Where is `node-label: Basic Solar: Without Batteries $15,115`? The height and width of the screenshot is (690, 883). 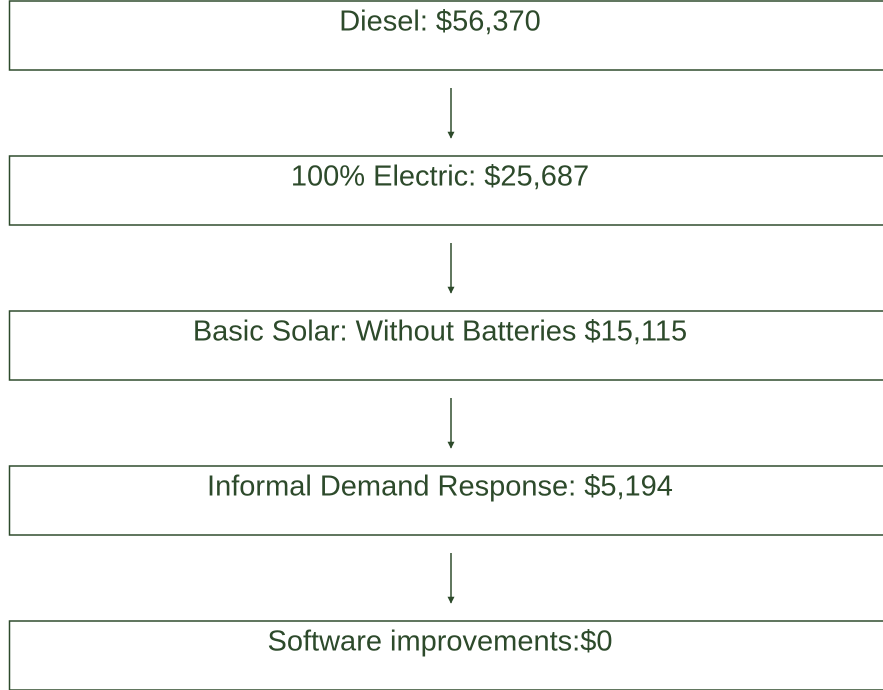 node-label: Basic Solar: Without Batteries $15,115 is located at coordinates (440, 332).